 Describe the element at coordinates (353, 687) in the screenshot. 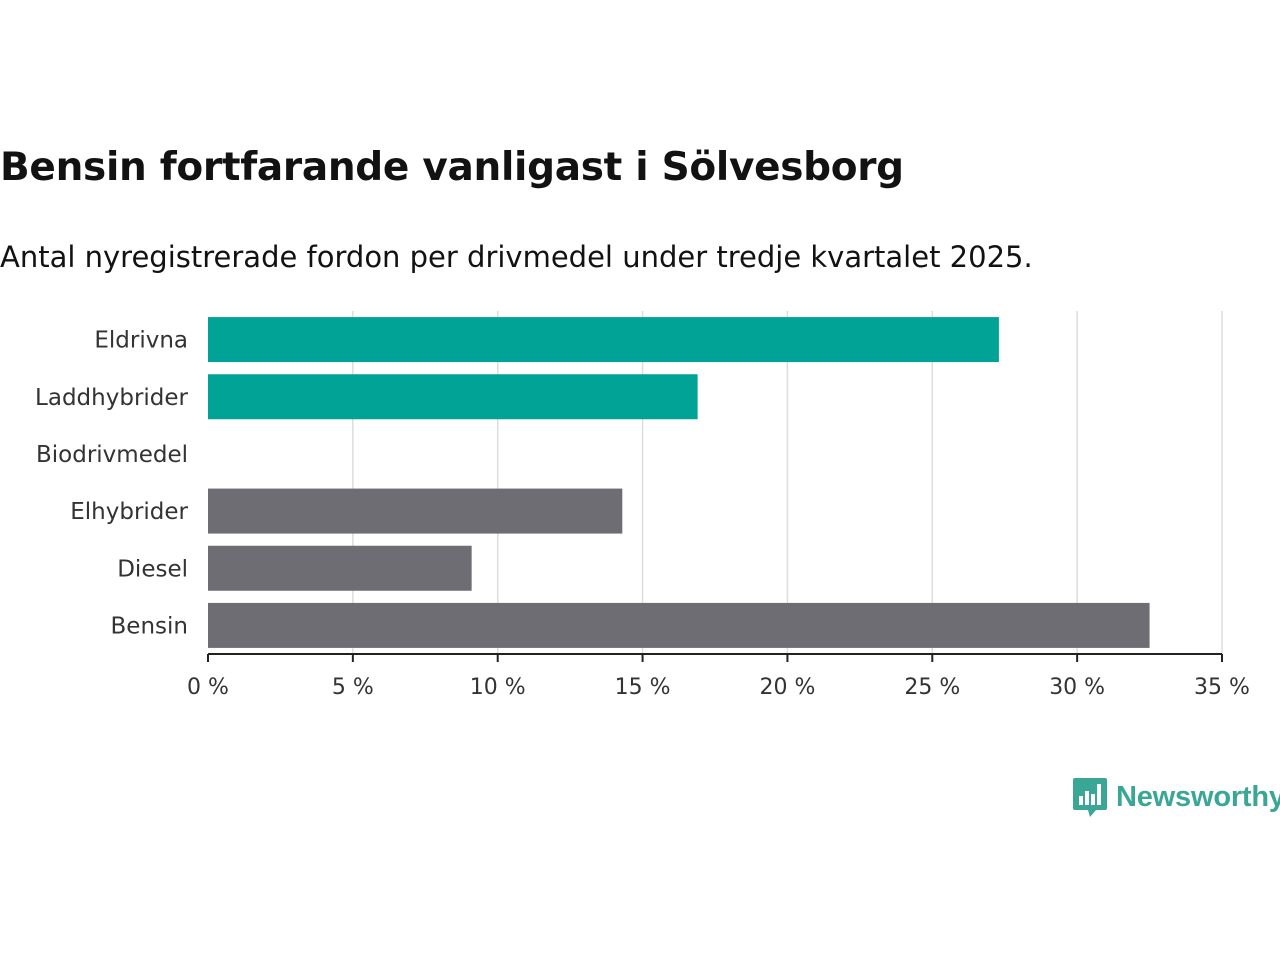

I see `x-tick-label: 5 %` at that location.